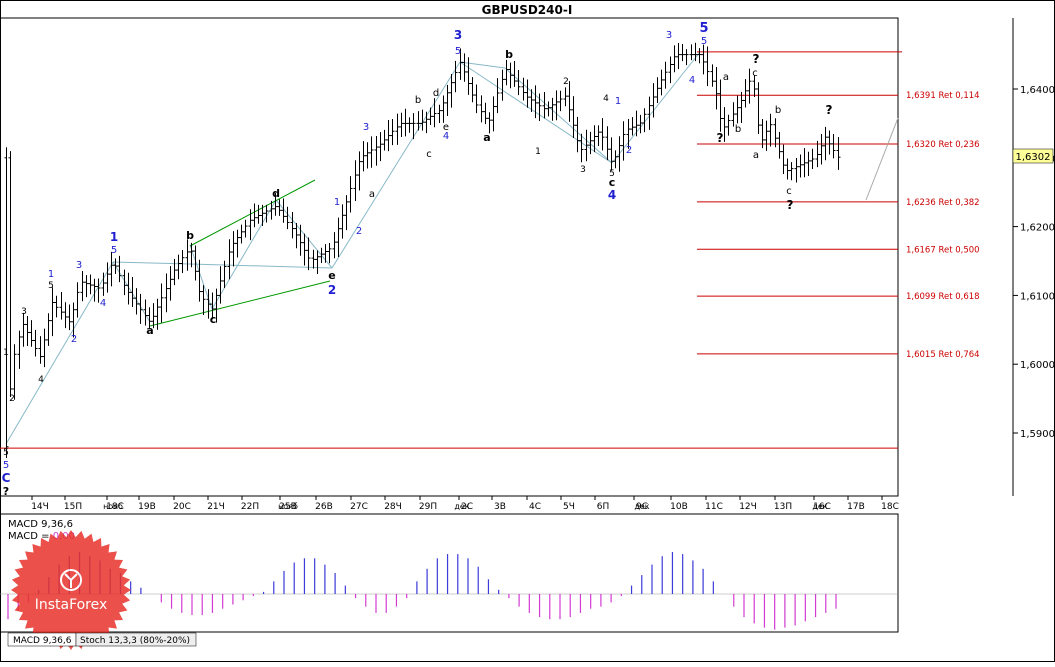 Image resolution: width=1055 pixels, height=667 pixels. I want to click on time-tick-label: 19В, so click(147, 507).